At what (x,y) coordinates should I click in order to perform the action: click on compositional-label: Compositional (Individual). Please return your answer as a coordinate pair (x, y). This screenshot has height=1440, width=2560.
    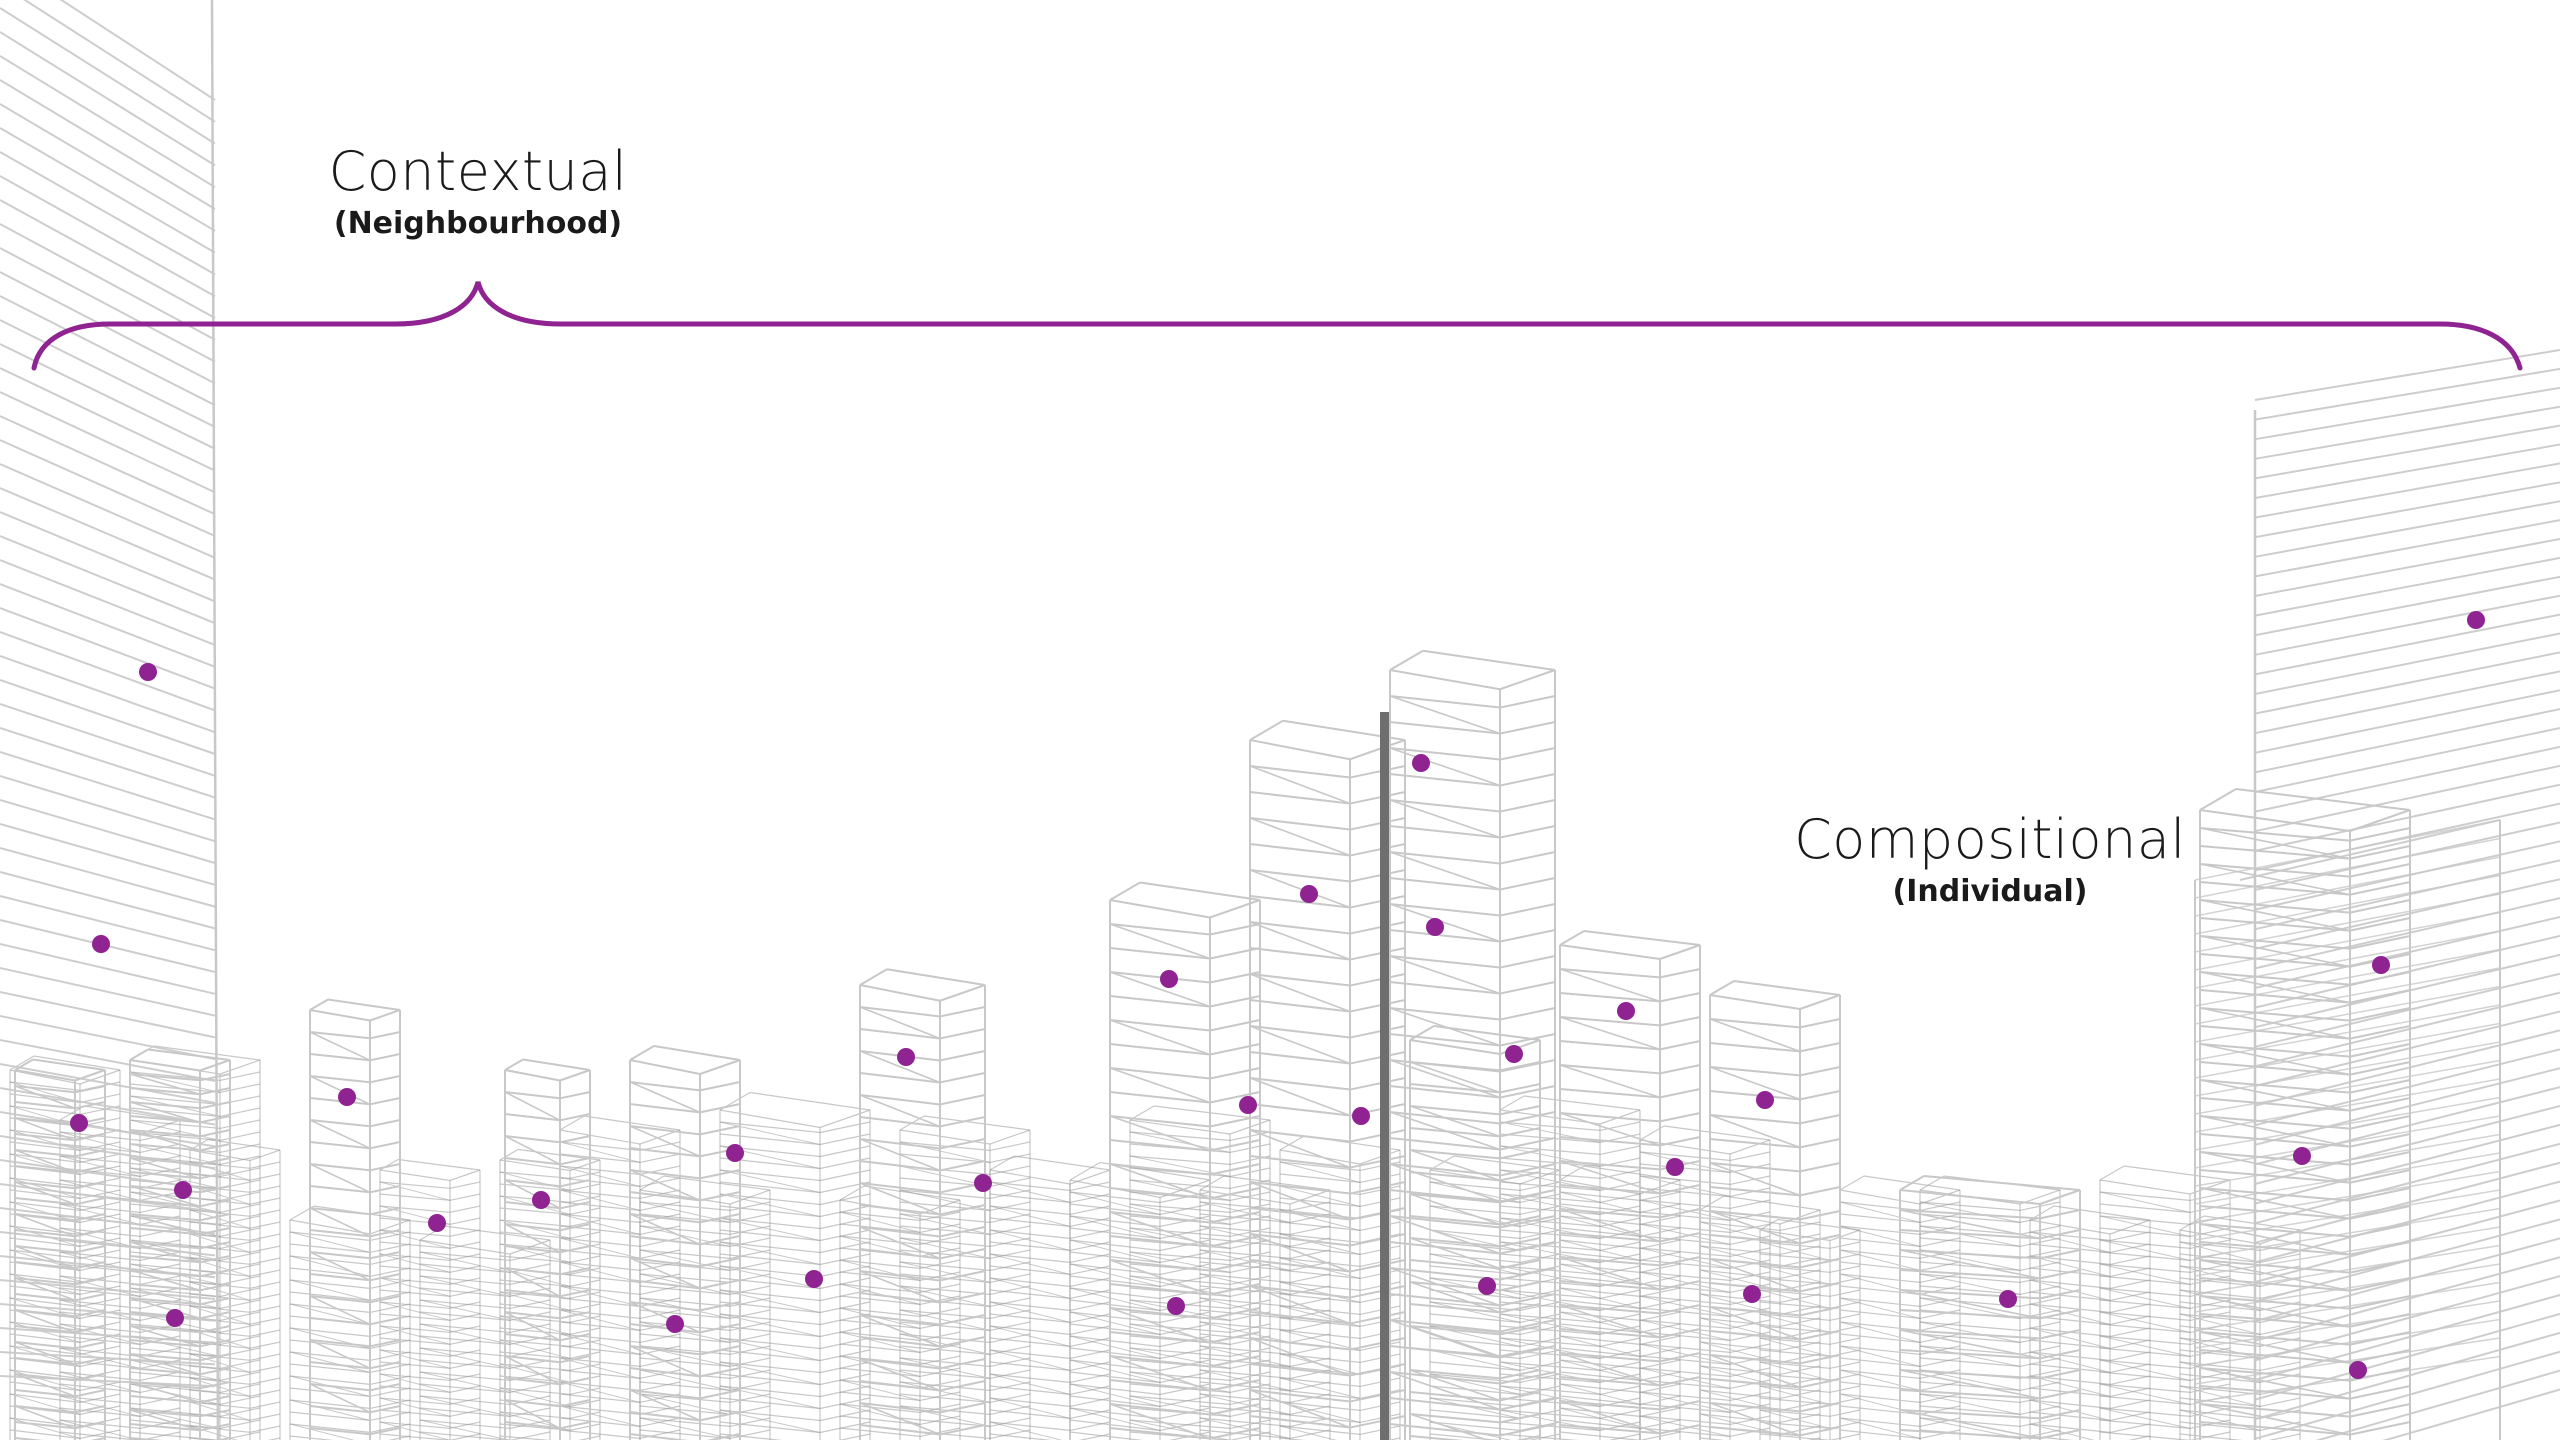
    Looking at the image, I should click on (1990, 860).